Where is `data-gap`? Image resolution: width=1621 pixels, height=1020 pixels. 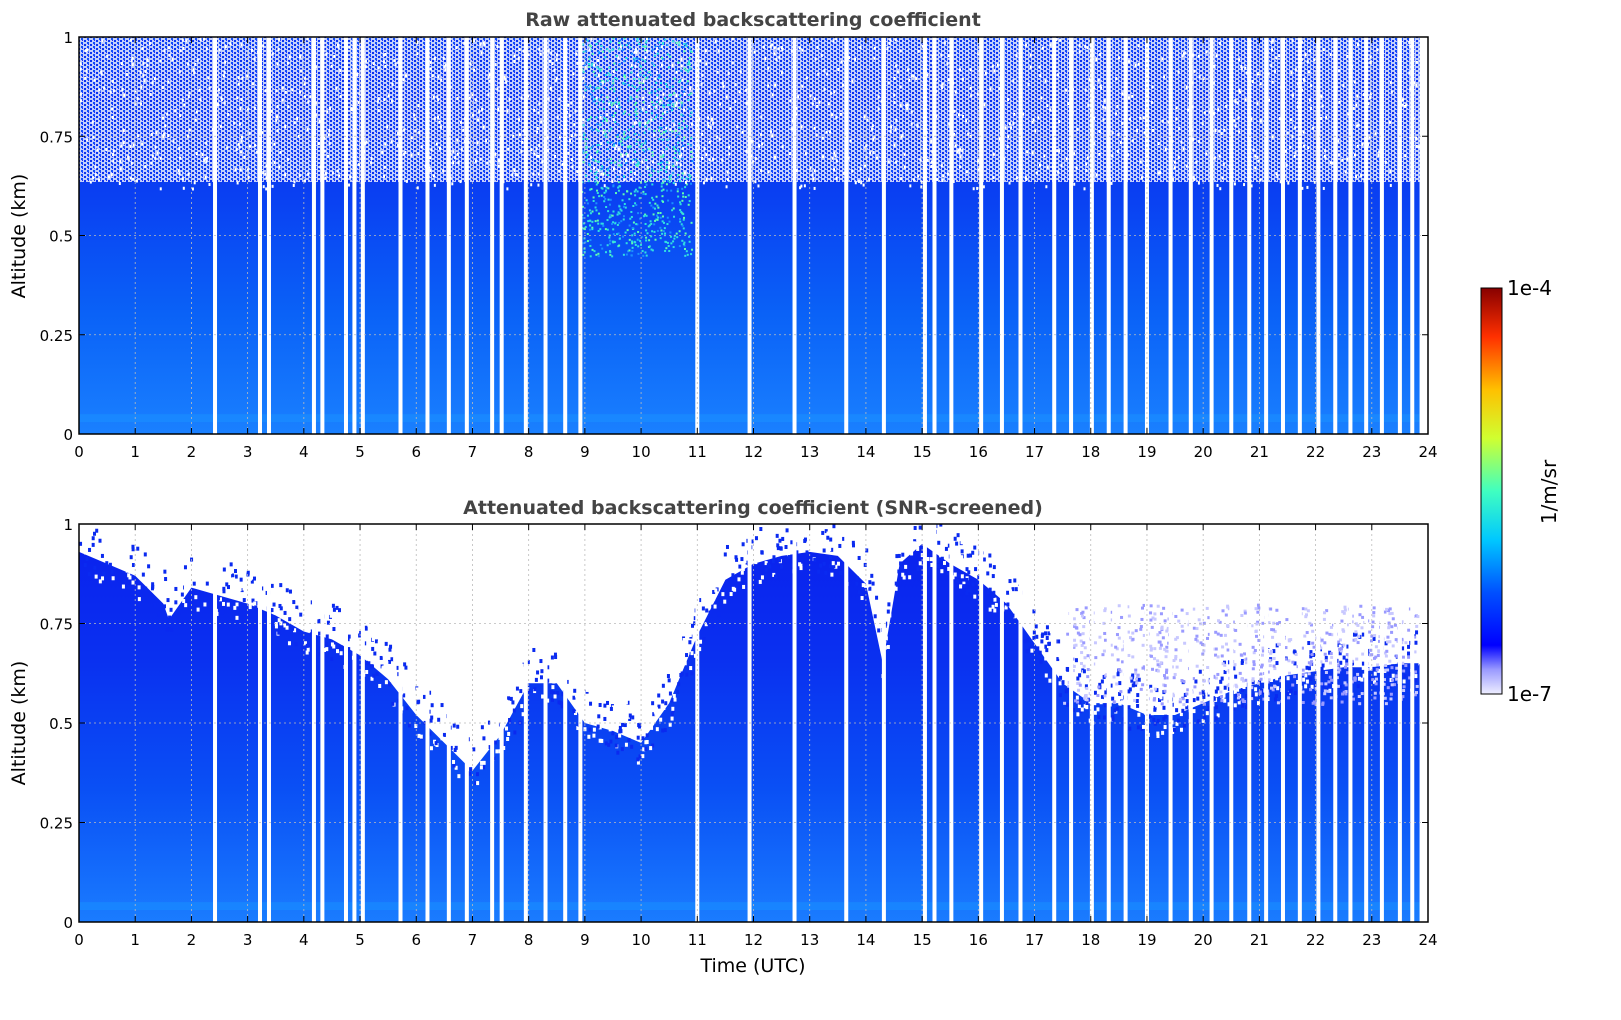 data-gap is located at coordinates (1091, 235).